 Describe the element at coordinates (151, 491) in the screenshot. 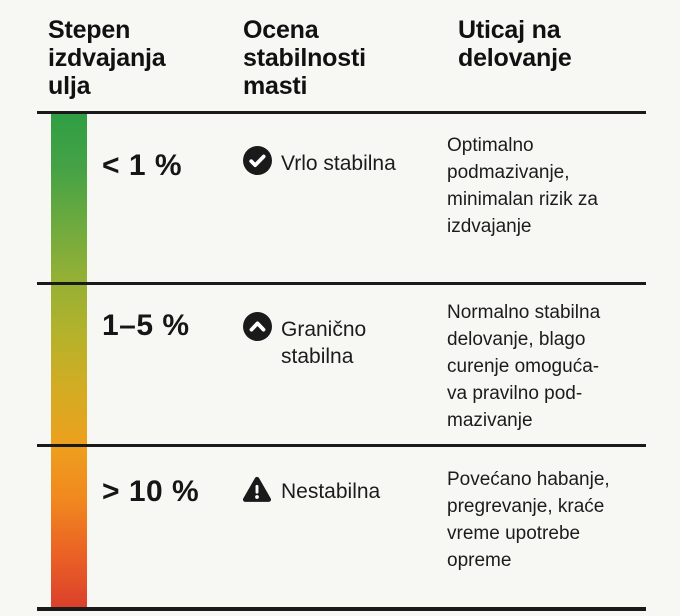

I see `separation-range-row3: > 10 %` at that location.